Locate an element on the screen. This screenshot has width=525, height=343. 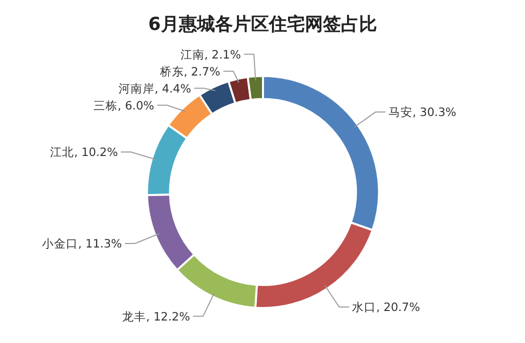
category-label: 江南 is located at coordinates (192, 54).